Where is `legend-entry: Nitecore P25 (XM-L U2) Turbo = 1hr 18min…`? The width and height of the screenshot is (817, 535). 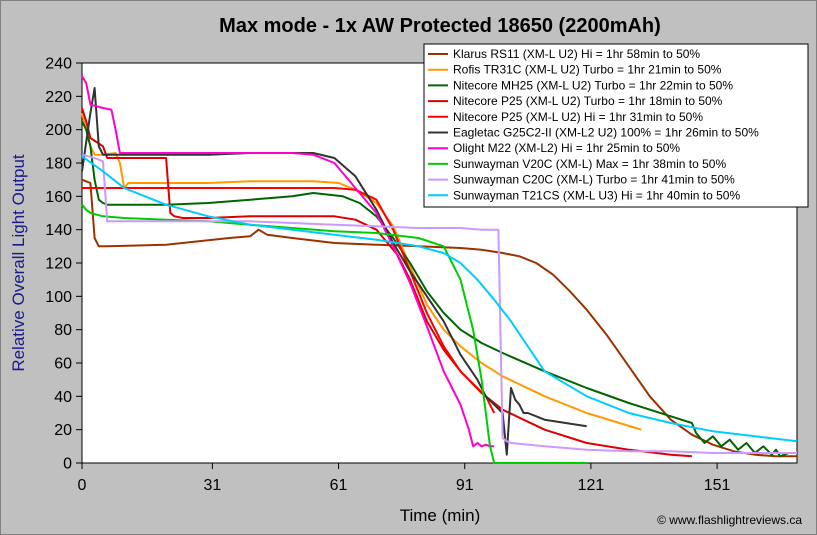 legend-entry: Nitecore P25 (XM-L U2) Turbo = 1hr 18min… is located at coordinates (588, 101).